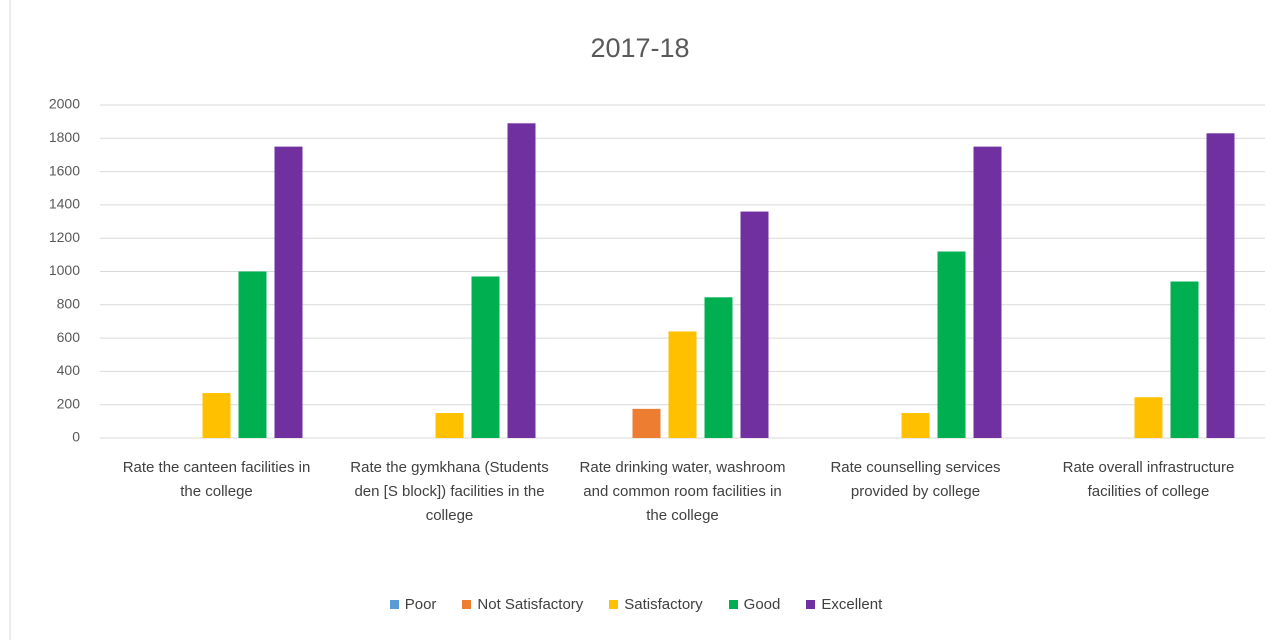  Describe the element at coordinates (639, 48) in the screenshot. I see `chart-title: 2017-18` at that location.